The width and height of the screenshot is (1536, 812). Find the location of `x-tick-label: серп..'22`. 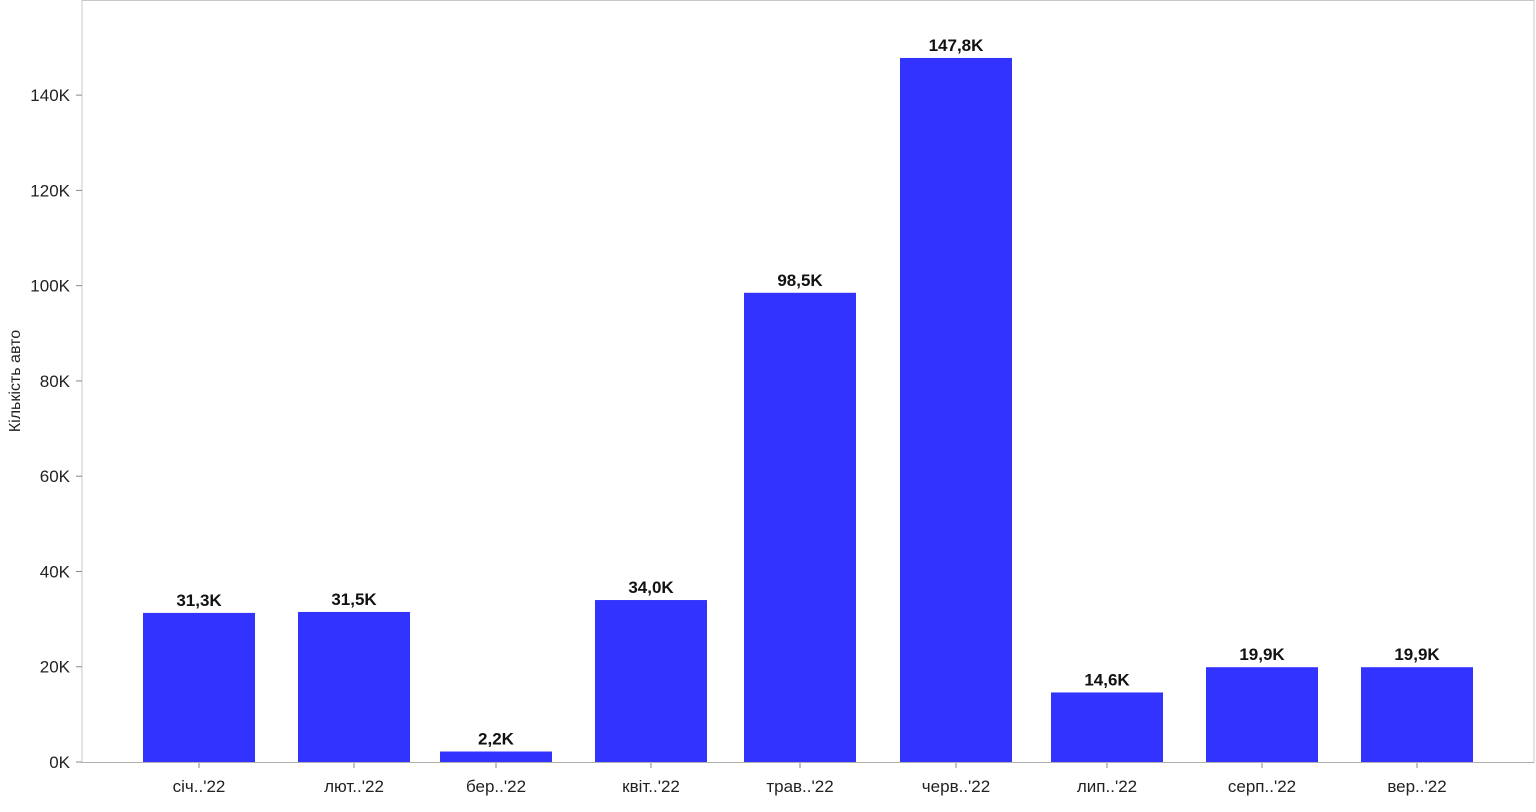

x-tick-label: серп..'22 is located at coordinates (1262, 786).